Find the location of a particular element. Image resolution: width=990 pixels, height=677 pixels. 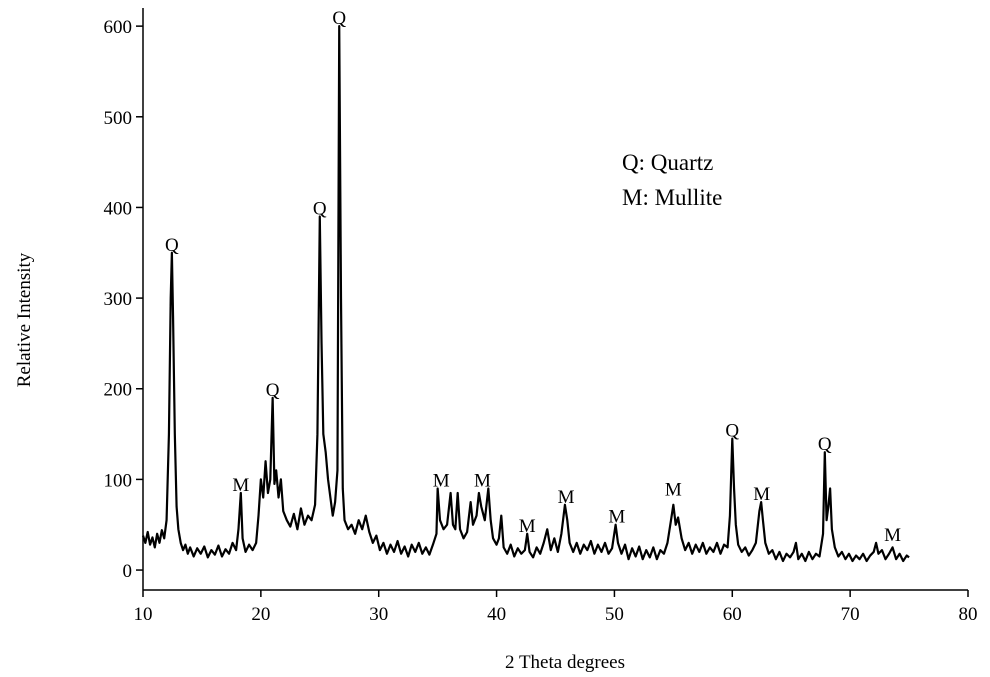

x-tick-label: 50 is located at coordinates (614, 614).